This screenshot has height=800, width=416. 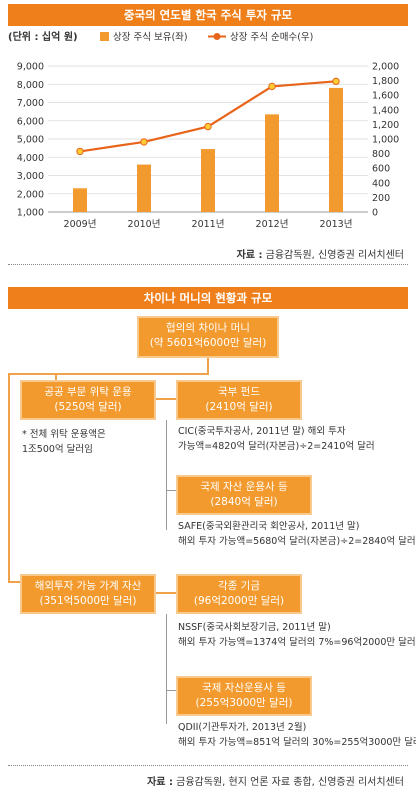 What do you see at coordinates (64, 434) in the screenshot?
I see `note-line: * 전체 위탁 운용액은` at bounding box center [64, 434].